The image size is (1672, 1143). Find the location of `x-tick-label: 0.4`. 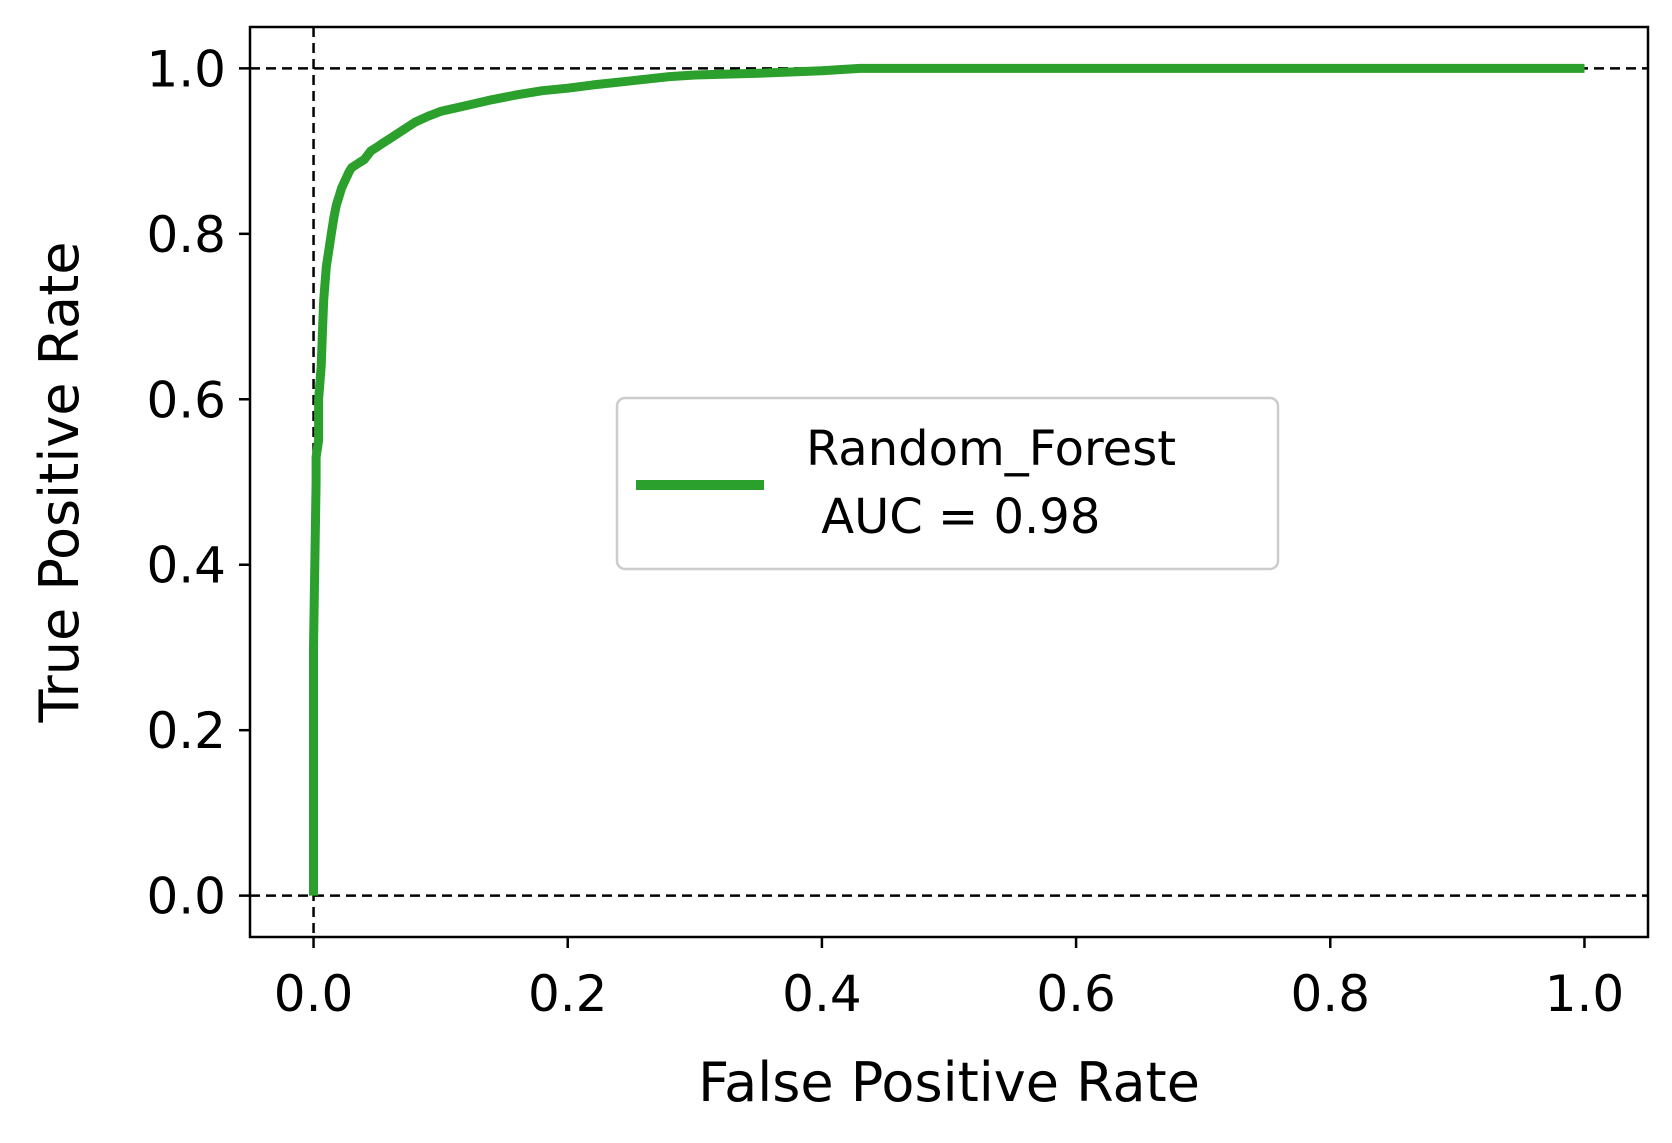

x-tick-label: 0.4 is located at coordinates (822, 994).